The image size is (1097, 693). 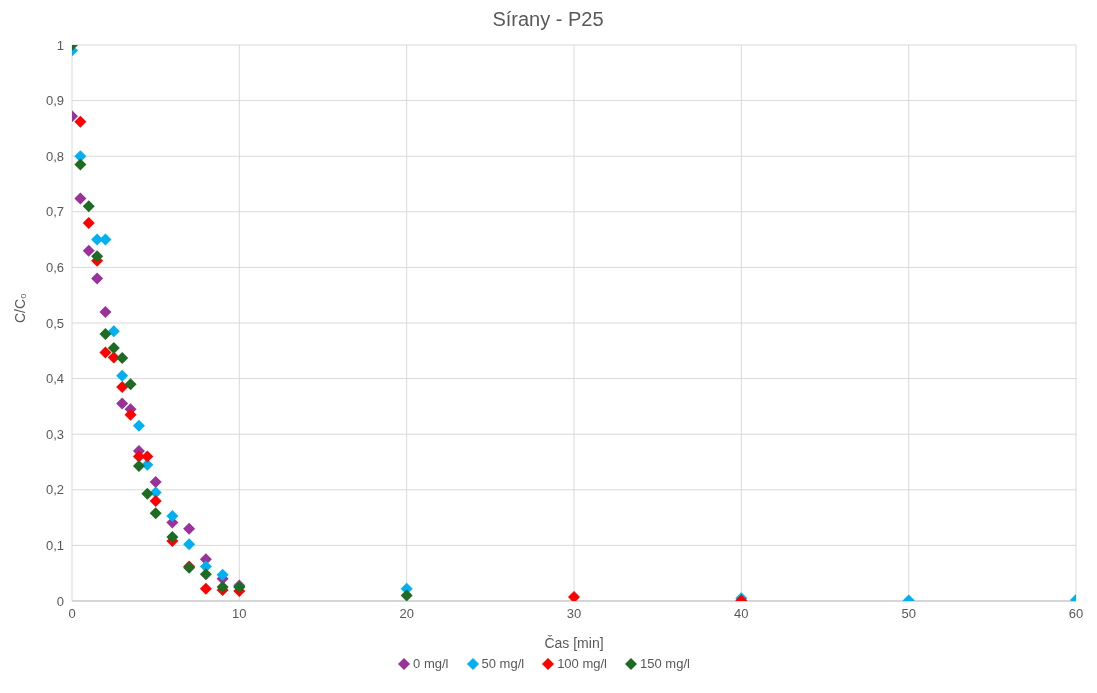 What do you see at coordinates (574, 643) in the screenshot?
I see `x-axis-title: Čas [min]` at bounding box center [574, 643].